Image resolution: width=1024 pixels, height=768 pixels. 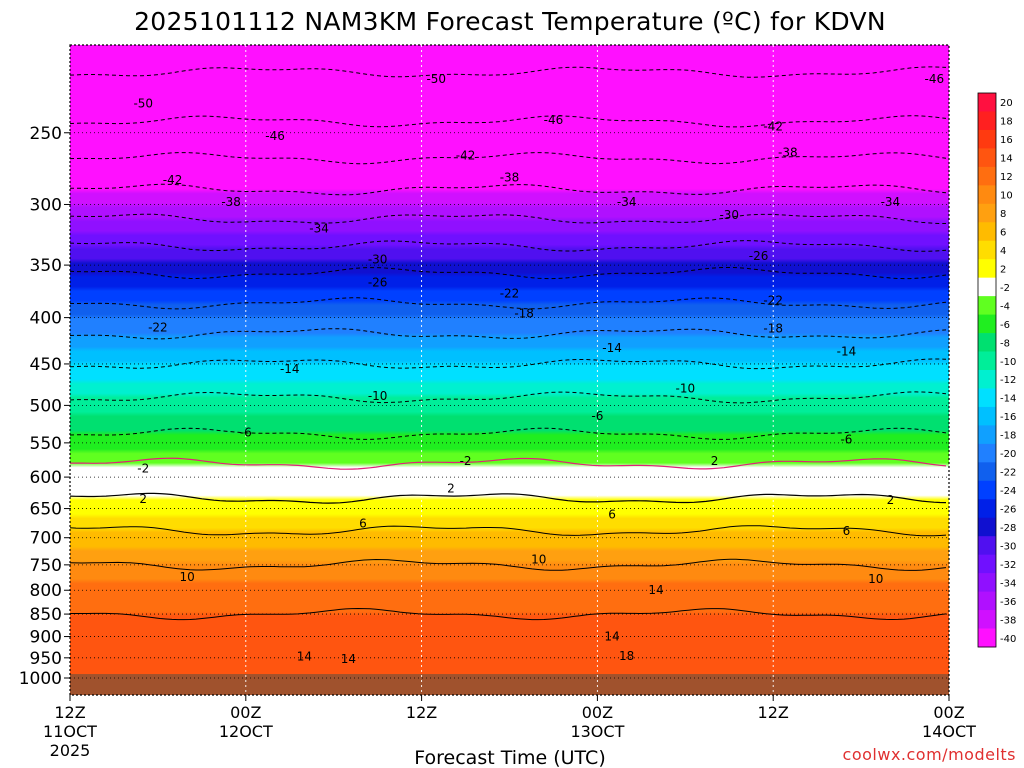 What do you see at coordinates (46, 659) in the screenshot?
I see `y-tick-label: 950` at bounding box center [46, 659].